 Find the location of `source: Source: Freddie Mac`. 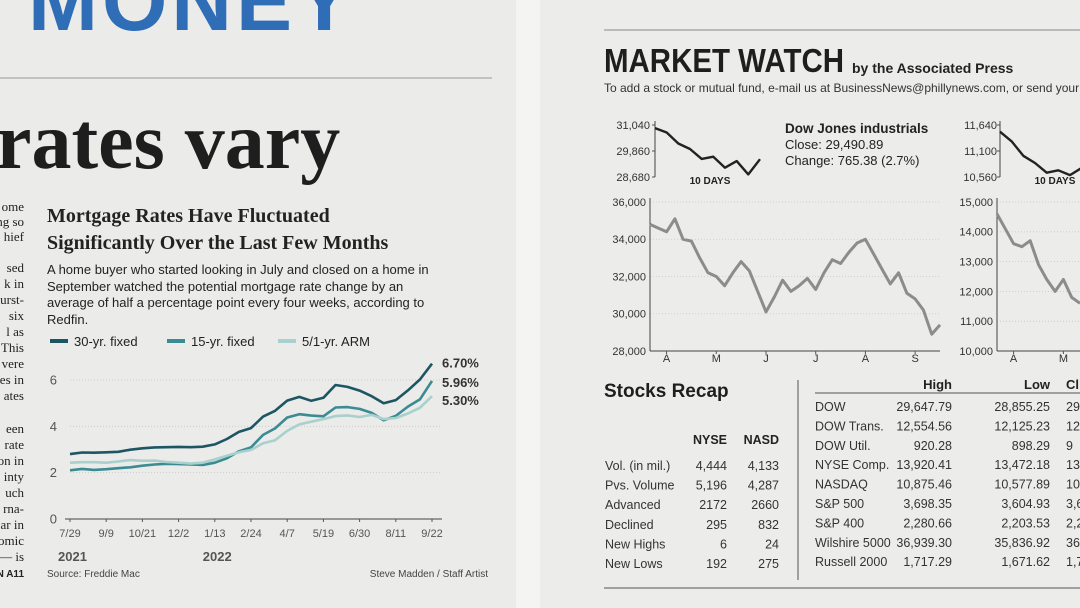

source: Source: Freddie Mac is located at coordinates (93, 574).